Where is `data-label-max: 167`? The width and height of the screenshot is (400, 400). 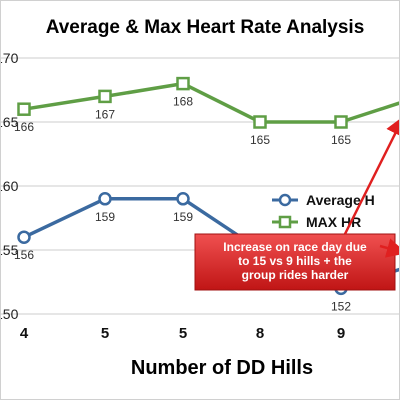
data-label-max: 167 is located at coordinates (105, 114).